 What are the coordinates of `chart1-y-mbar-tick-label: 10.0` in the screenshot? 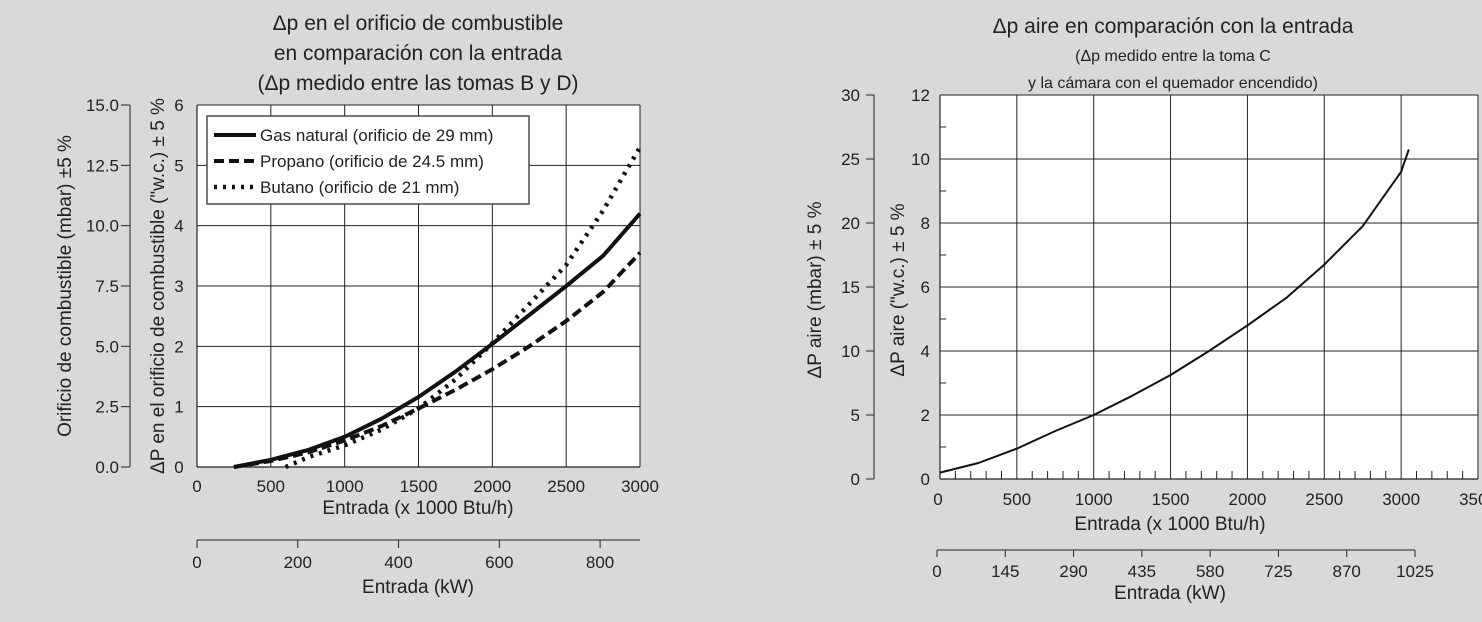 It's located at (102, 226).